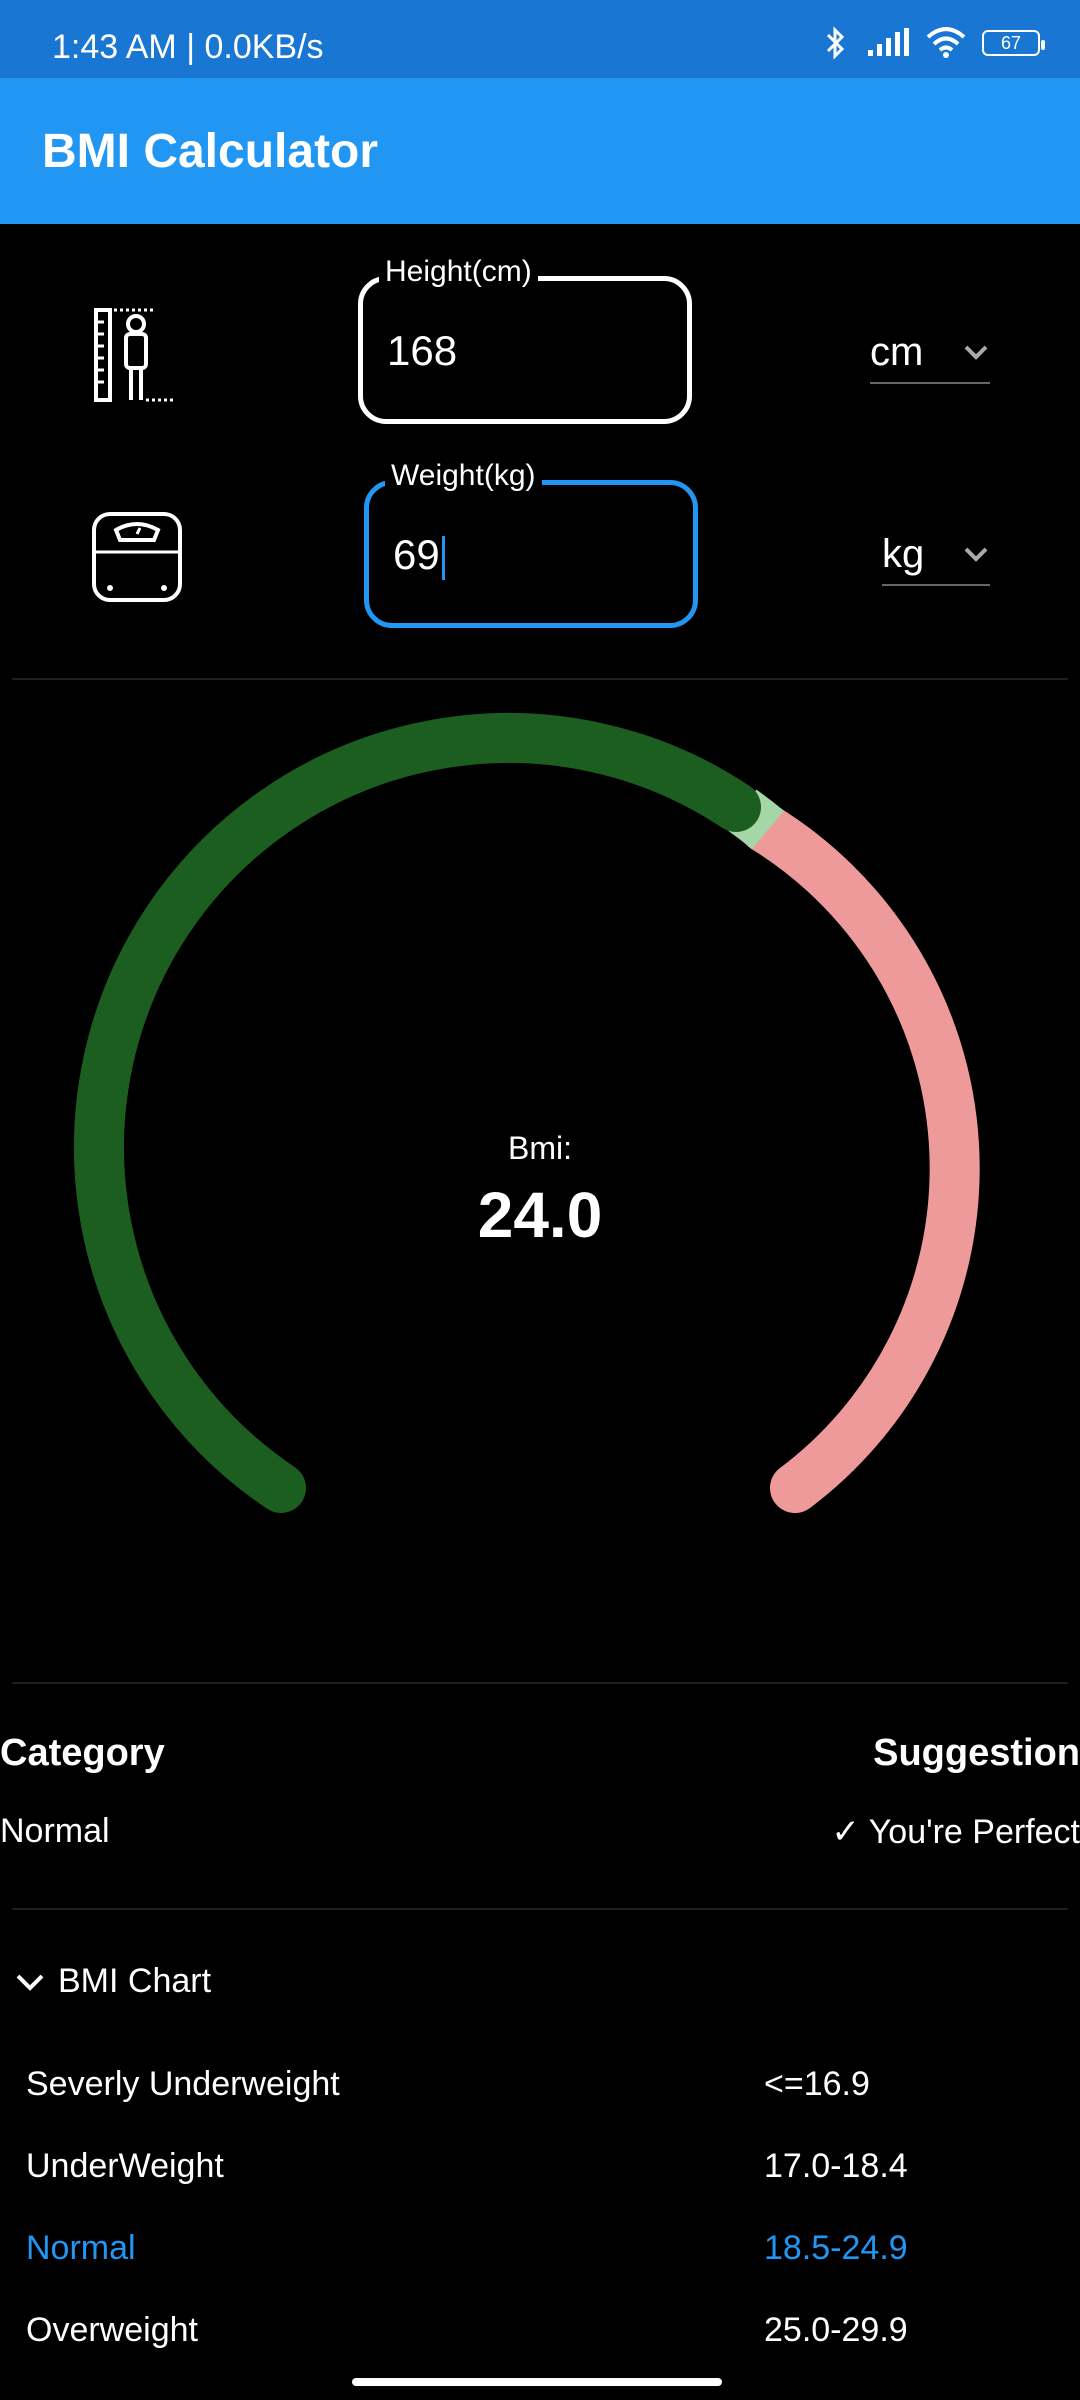 This screenshot has width=1080, height=2400. I want to click on bmi-chart-label: BMI Chart, so click(135, 1981).